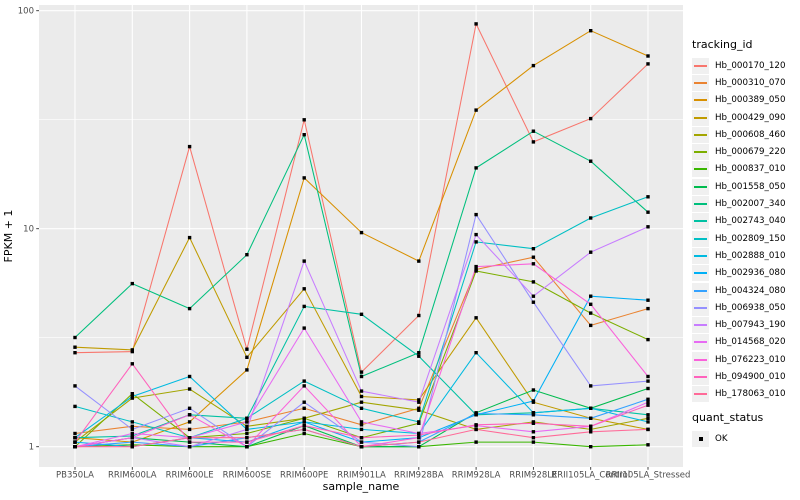  Describe the element at coordinates (648, 476) in the screenshot. I see `x-tick-label: RRII105LA_Stressed` at that location.